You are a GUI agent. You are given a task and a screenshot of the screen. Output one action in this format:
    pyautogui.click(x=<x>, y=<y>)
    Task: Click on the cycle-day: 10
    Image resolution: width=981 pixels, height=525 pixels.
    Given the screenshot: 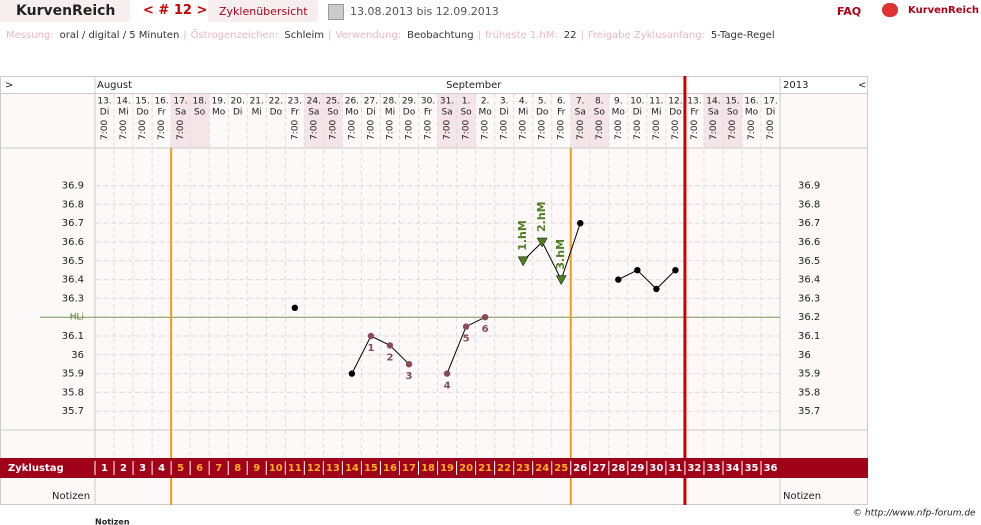 What is the action you would take?
    pyautogui.click(x=276, y=468)
    